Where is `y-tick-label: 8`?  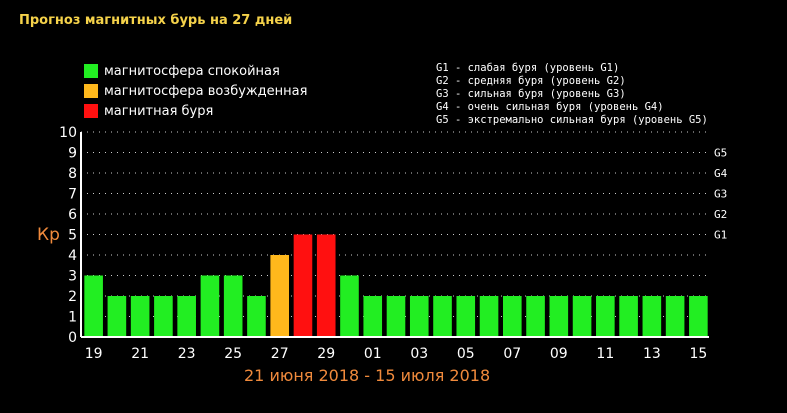
y-tick-label: 8 is located at coordinates (72, 174).